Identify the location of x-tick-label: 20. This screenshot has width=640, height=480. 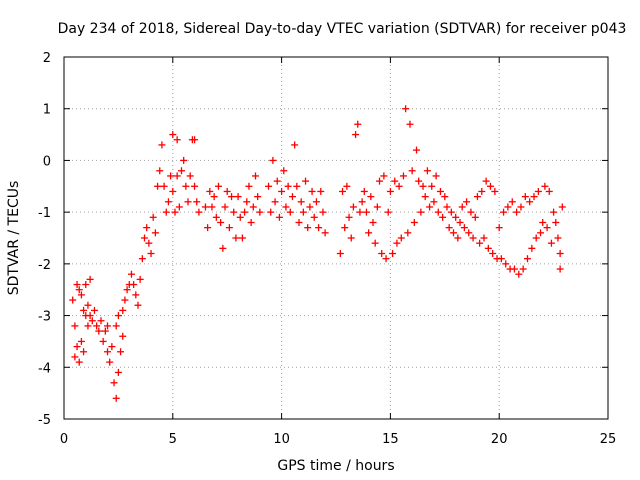
(499, 439).